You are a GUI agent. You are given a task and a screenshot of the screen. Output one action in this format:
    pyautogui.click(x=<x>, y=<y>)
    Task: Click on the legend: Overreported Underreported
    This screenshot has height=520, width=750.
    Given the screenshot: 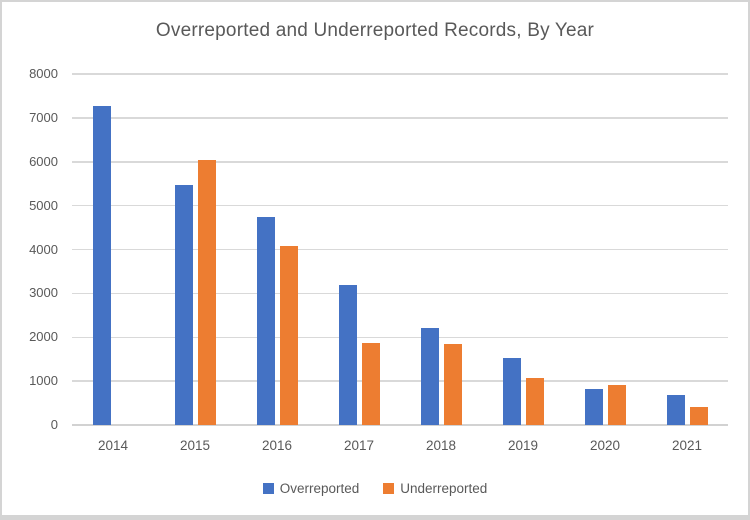 What is the action you would take?
    pyautogui.click(x=375, y=488)
    